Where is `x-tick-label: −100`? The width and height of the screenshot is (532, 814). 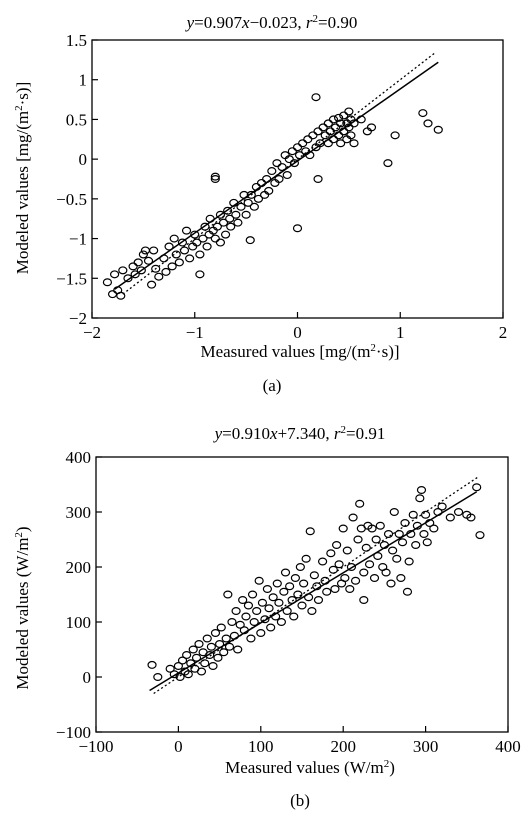 x-tick-label: −100 is located at coordinates (95, 746).